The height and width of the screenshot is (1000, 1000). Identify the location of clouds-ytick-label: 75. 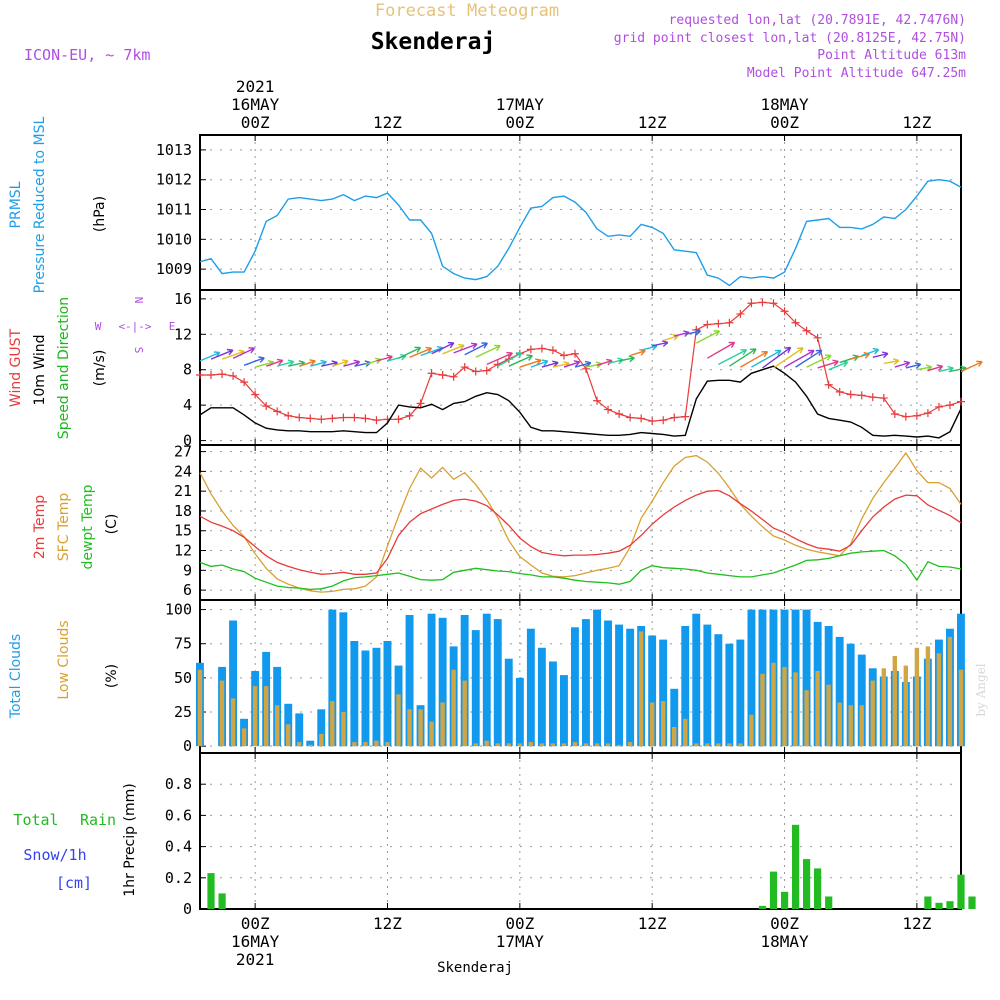
(183, 644).